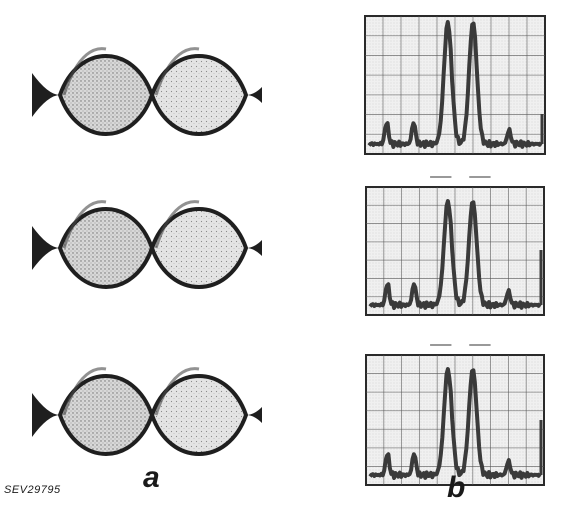  Describe the element at coordinates (456, 487) in the screenshot. I see `panel-b-label: b` at that location.